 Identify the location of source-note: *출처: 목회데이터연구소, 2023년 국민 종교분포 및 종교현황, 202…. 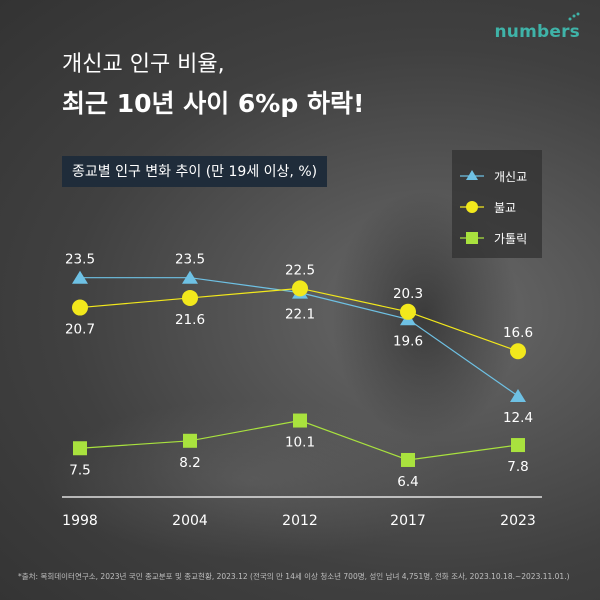
(294, 576).